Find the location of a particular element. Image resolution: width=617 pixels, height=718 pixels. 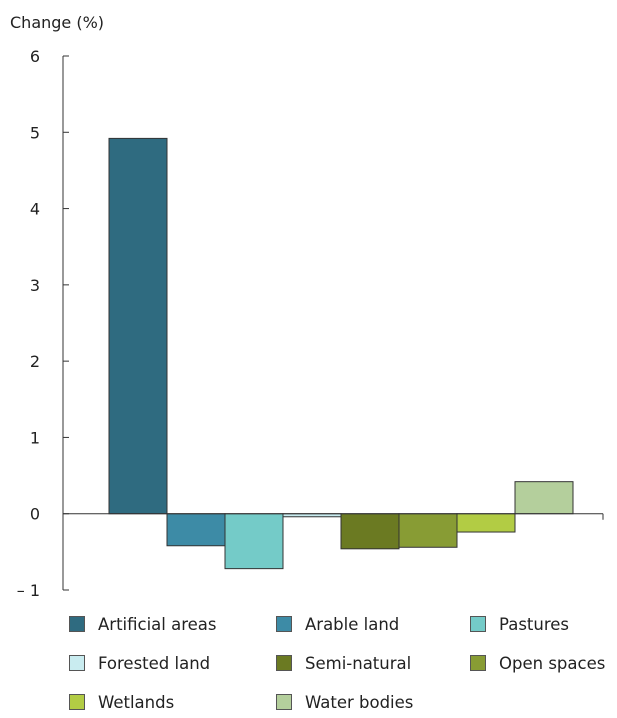

bar-water-bodies is located at coordinates (544, 498).